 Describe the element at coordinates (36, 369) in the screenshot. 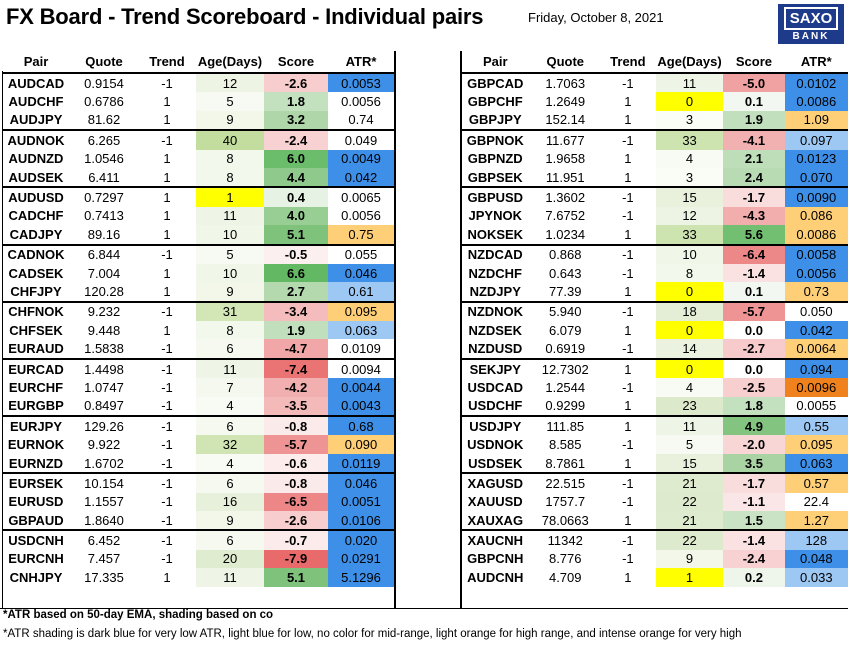

I see `pair-cell: EURCAD` at that location.